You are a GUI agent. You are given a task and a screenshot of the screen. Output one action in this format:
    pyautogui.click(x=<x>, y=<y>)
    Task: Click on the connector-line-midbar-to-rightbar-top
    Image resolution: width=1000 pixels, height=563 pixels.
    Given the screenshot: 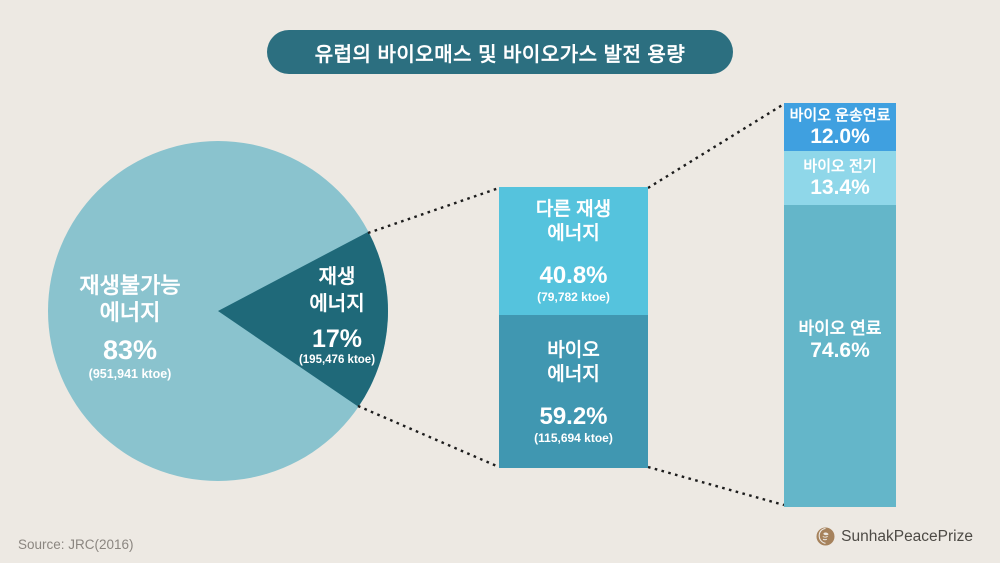 What is the action you would take?
    pyautogui.click(x=716, y=146)
    